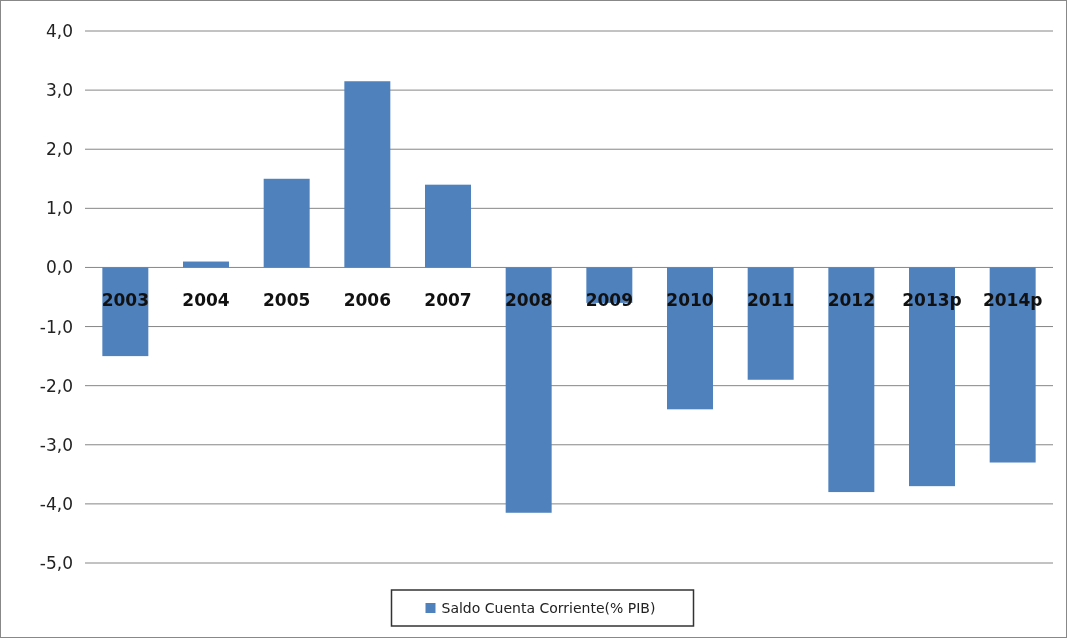  I want to click on x-tick-label: 2010, so click(690, 300).